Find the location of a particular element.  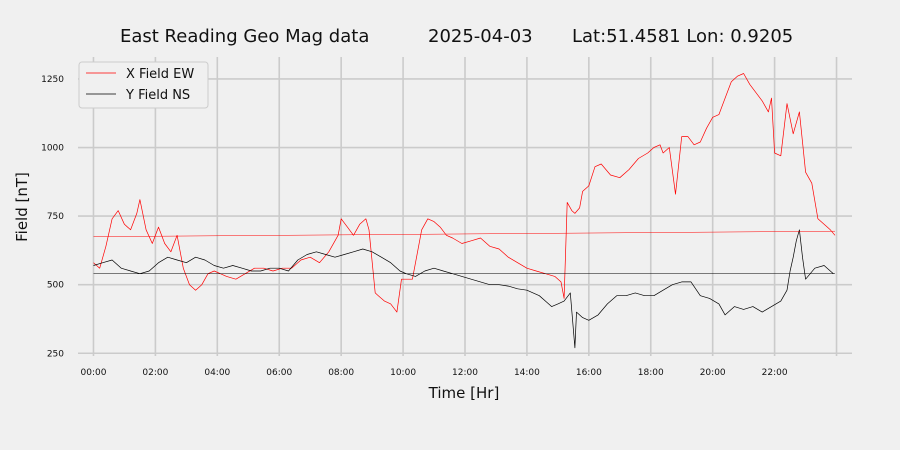

x-tick-label: 00:00 is located at coordinates (94, 373).